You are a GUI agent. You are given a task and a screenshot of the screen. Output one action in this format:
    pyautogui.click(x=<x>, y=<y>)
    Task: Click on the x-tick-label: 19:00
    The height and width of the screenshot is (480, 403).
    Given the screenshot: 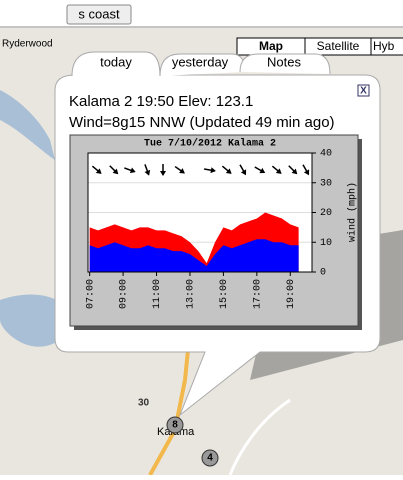 What is the action you would take?
    pyautogui.click(x=291, y=294)
    